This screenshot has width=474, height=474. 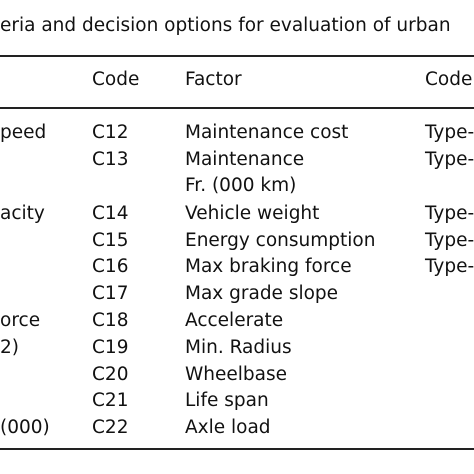 I want to click on code-cell: C19, so click(x=110, y=347).